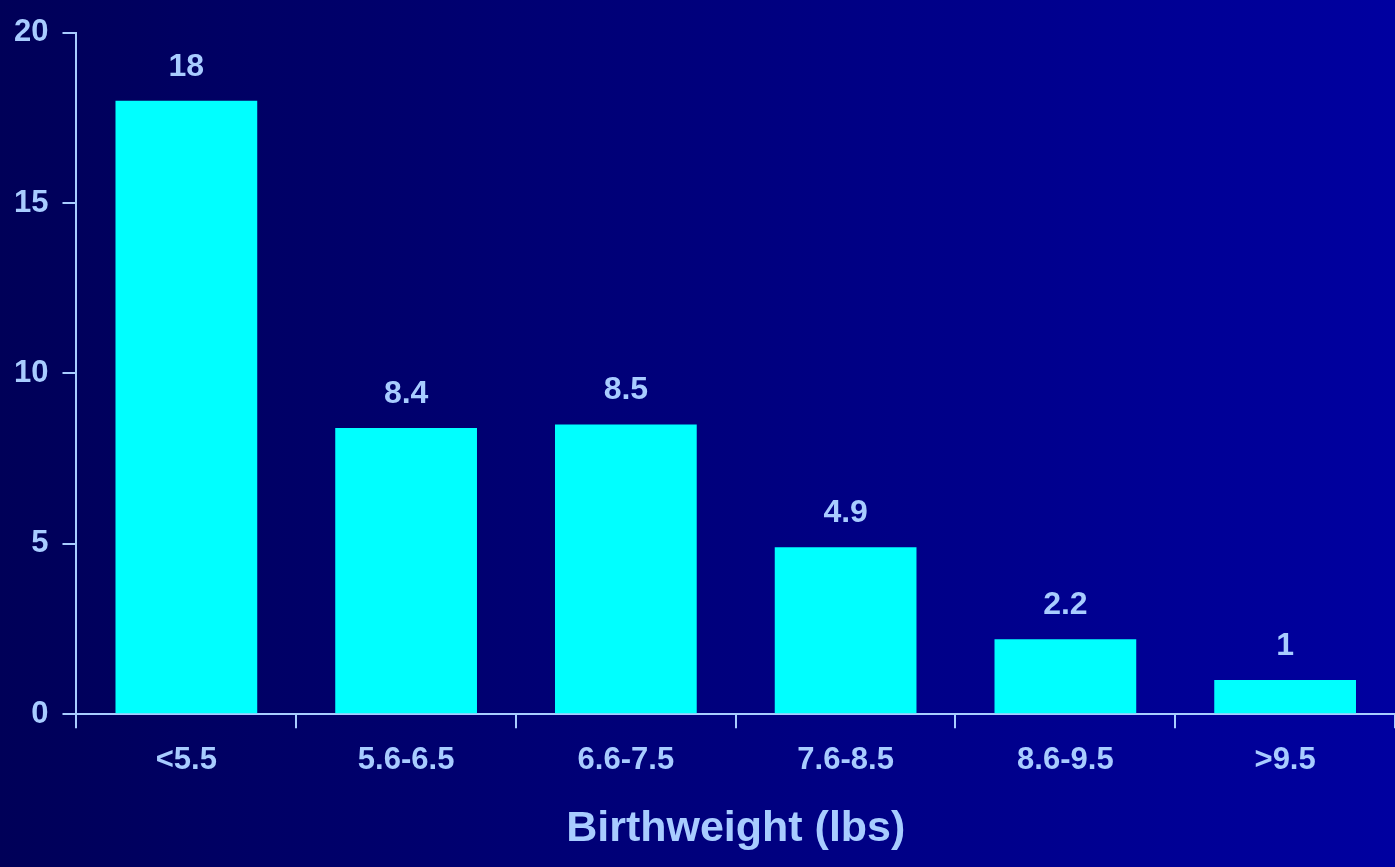 This screenshot has width=1395, height=867. What do you see at coordinates (31, 201) in the screenshot?
I see `y-tick-label: 15` at bounding box center [31, 201].